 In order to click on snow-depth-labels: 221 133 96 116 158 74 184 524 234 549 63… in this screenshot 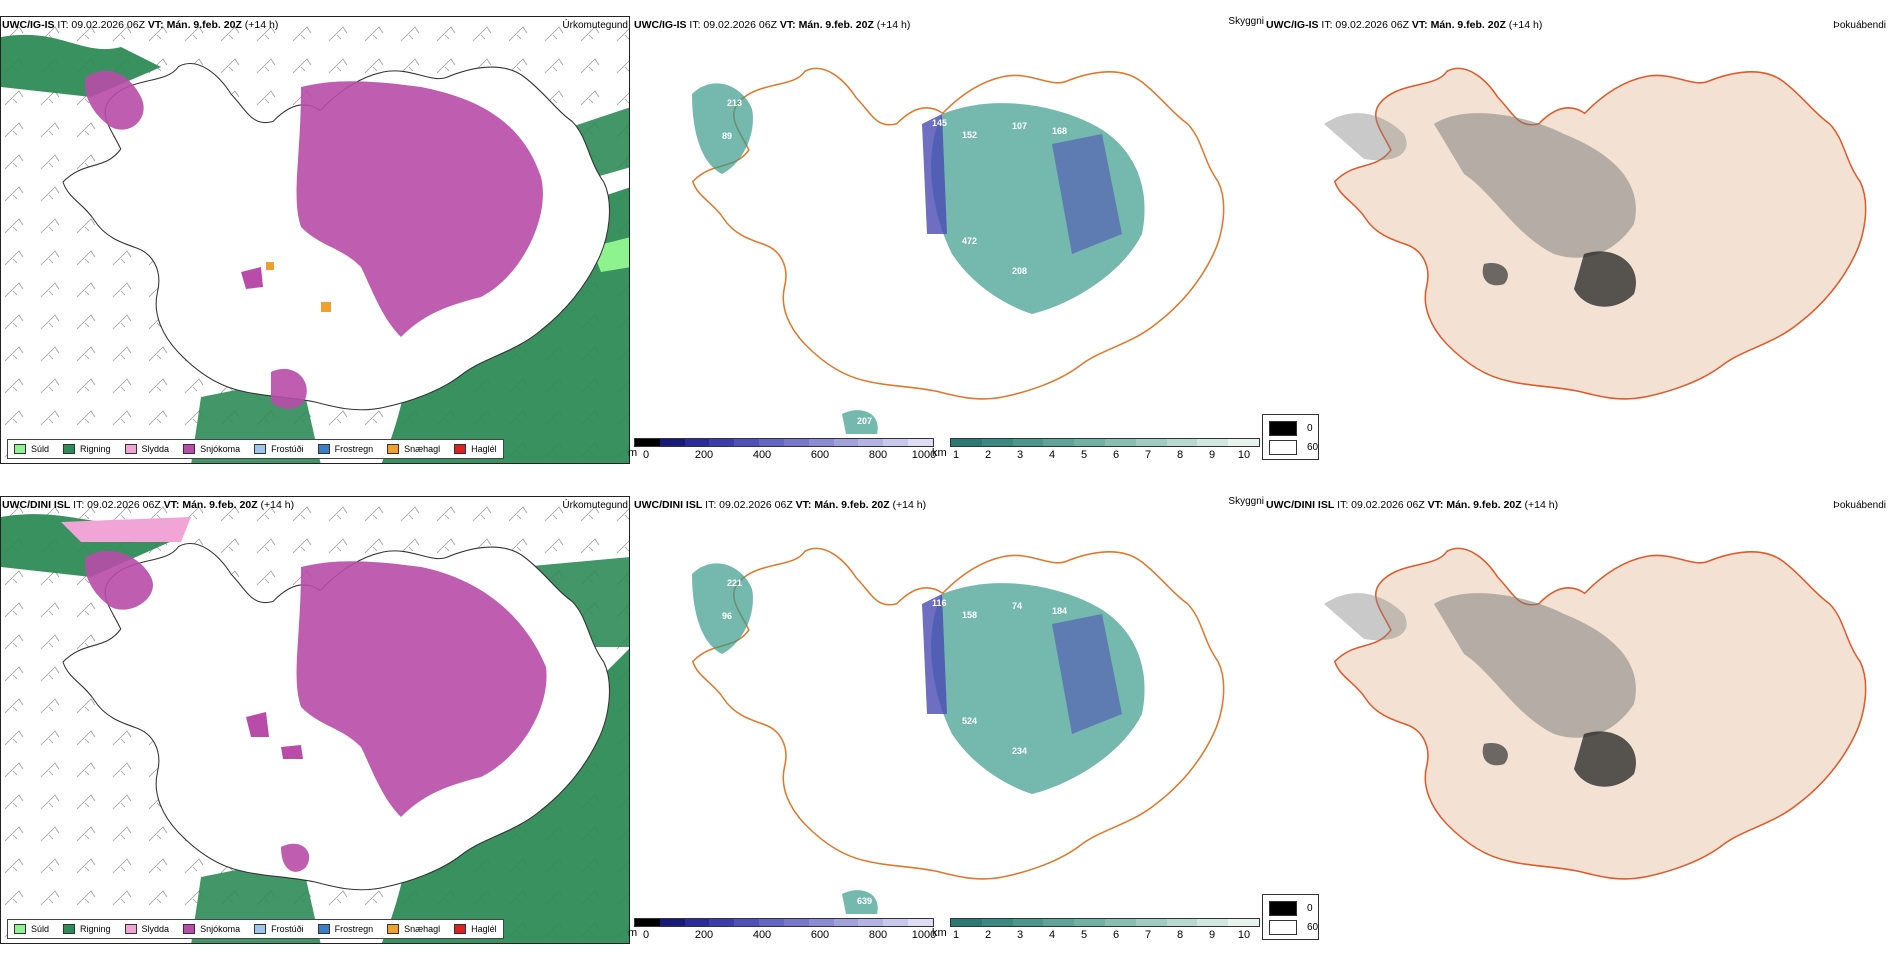, I will do `click(894, 742)`.